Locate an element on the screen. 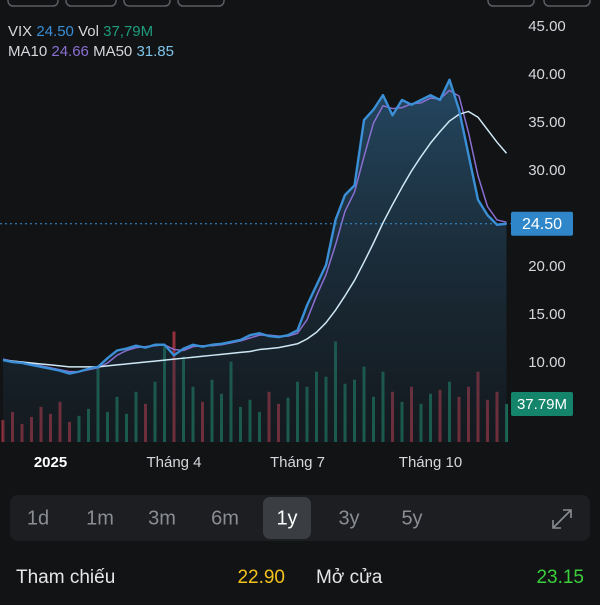 This screenshot has height=605, width=600. volume-badge is located at coordinates (542, 404).